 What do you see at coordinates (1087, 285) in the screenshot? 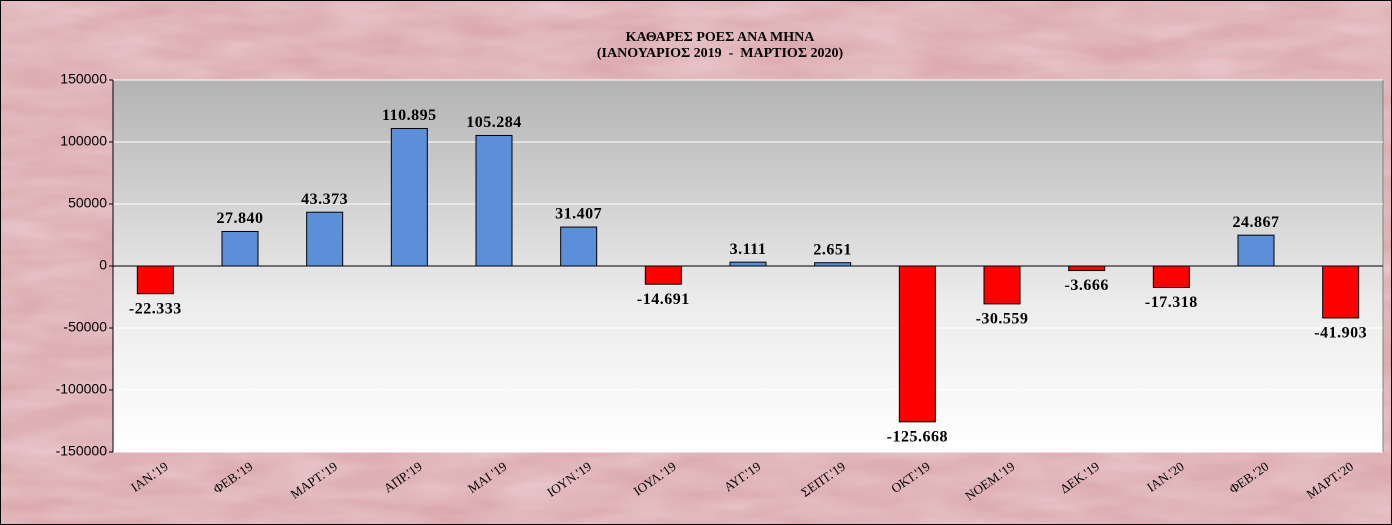
I see `data-label: -3.666` at bounding box center [1087, 285].